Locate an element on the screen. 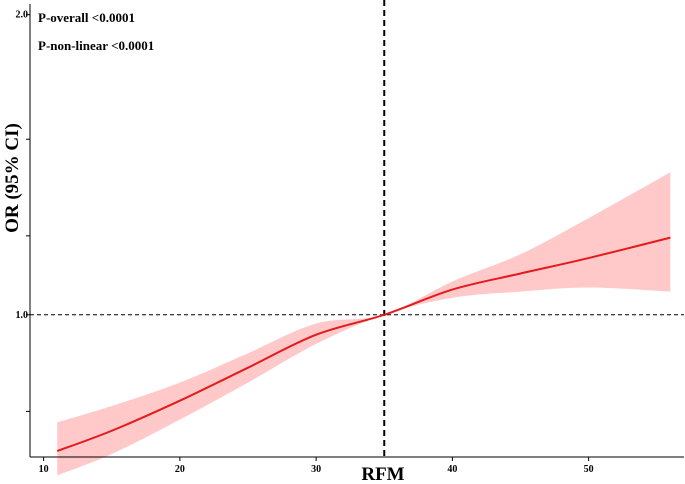 The image size is (685, 484). p-overall-annotation: P-overall <0.0001 is located at coordinates (86, 17).